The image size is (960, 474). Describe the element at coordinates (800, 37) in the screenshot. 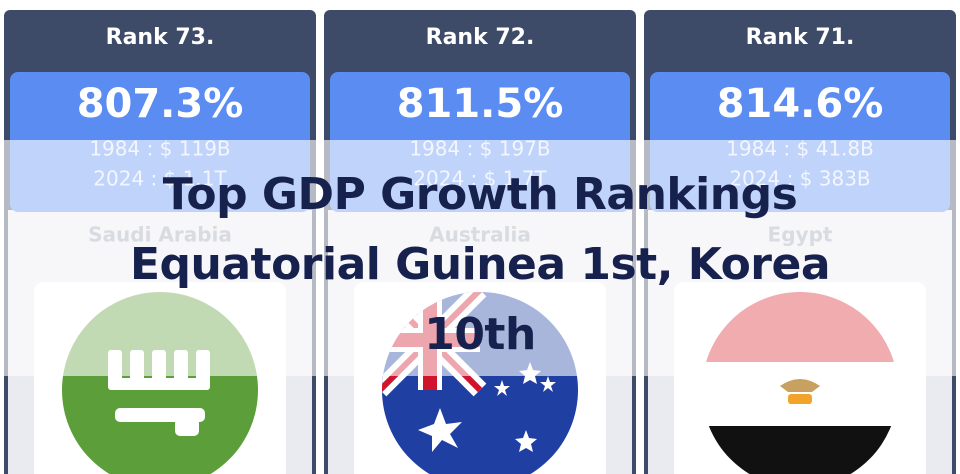

I see `rank: Rank 71.` at that location.